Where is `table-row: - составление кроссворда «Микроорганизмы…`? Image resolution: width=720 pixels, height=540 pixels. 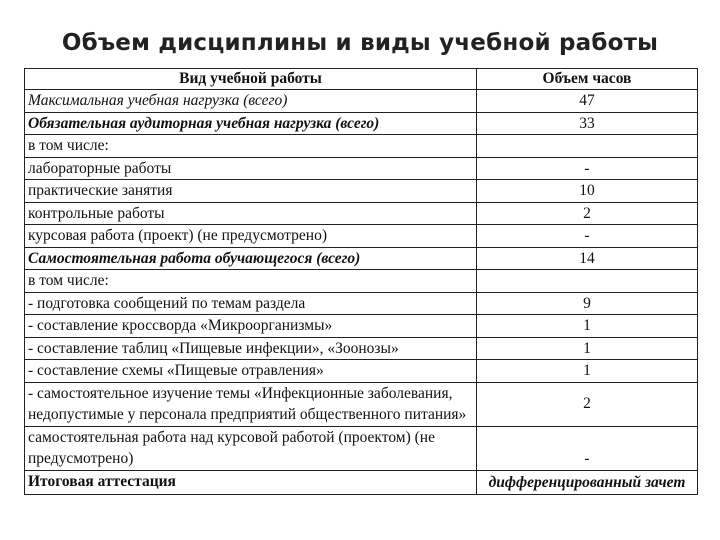
table-row: - составление кроссворда «Микроорганизмы… is located at coordinates (361, 326).